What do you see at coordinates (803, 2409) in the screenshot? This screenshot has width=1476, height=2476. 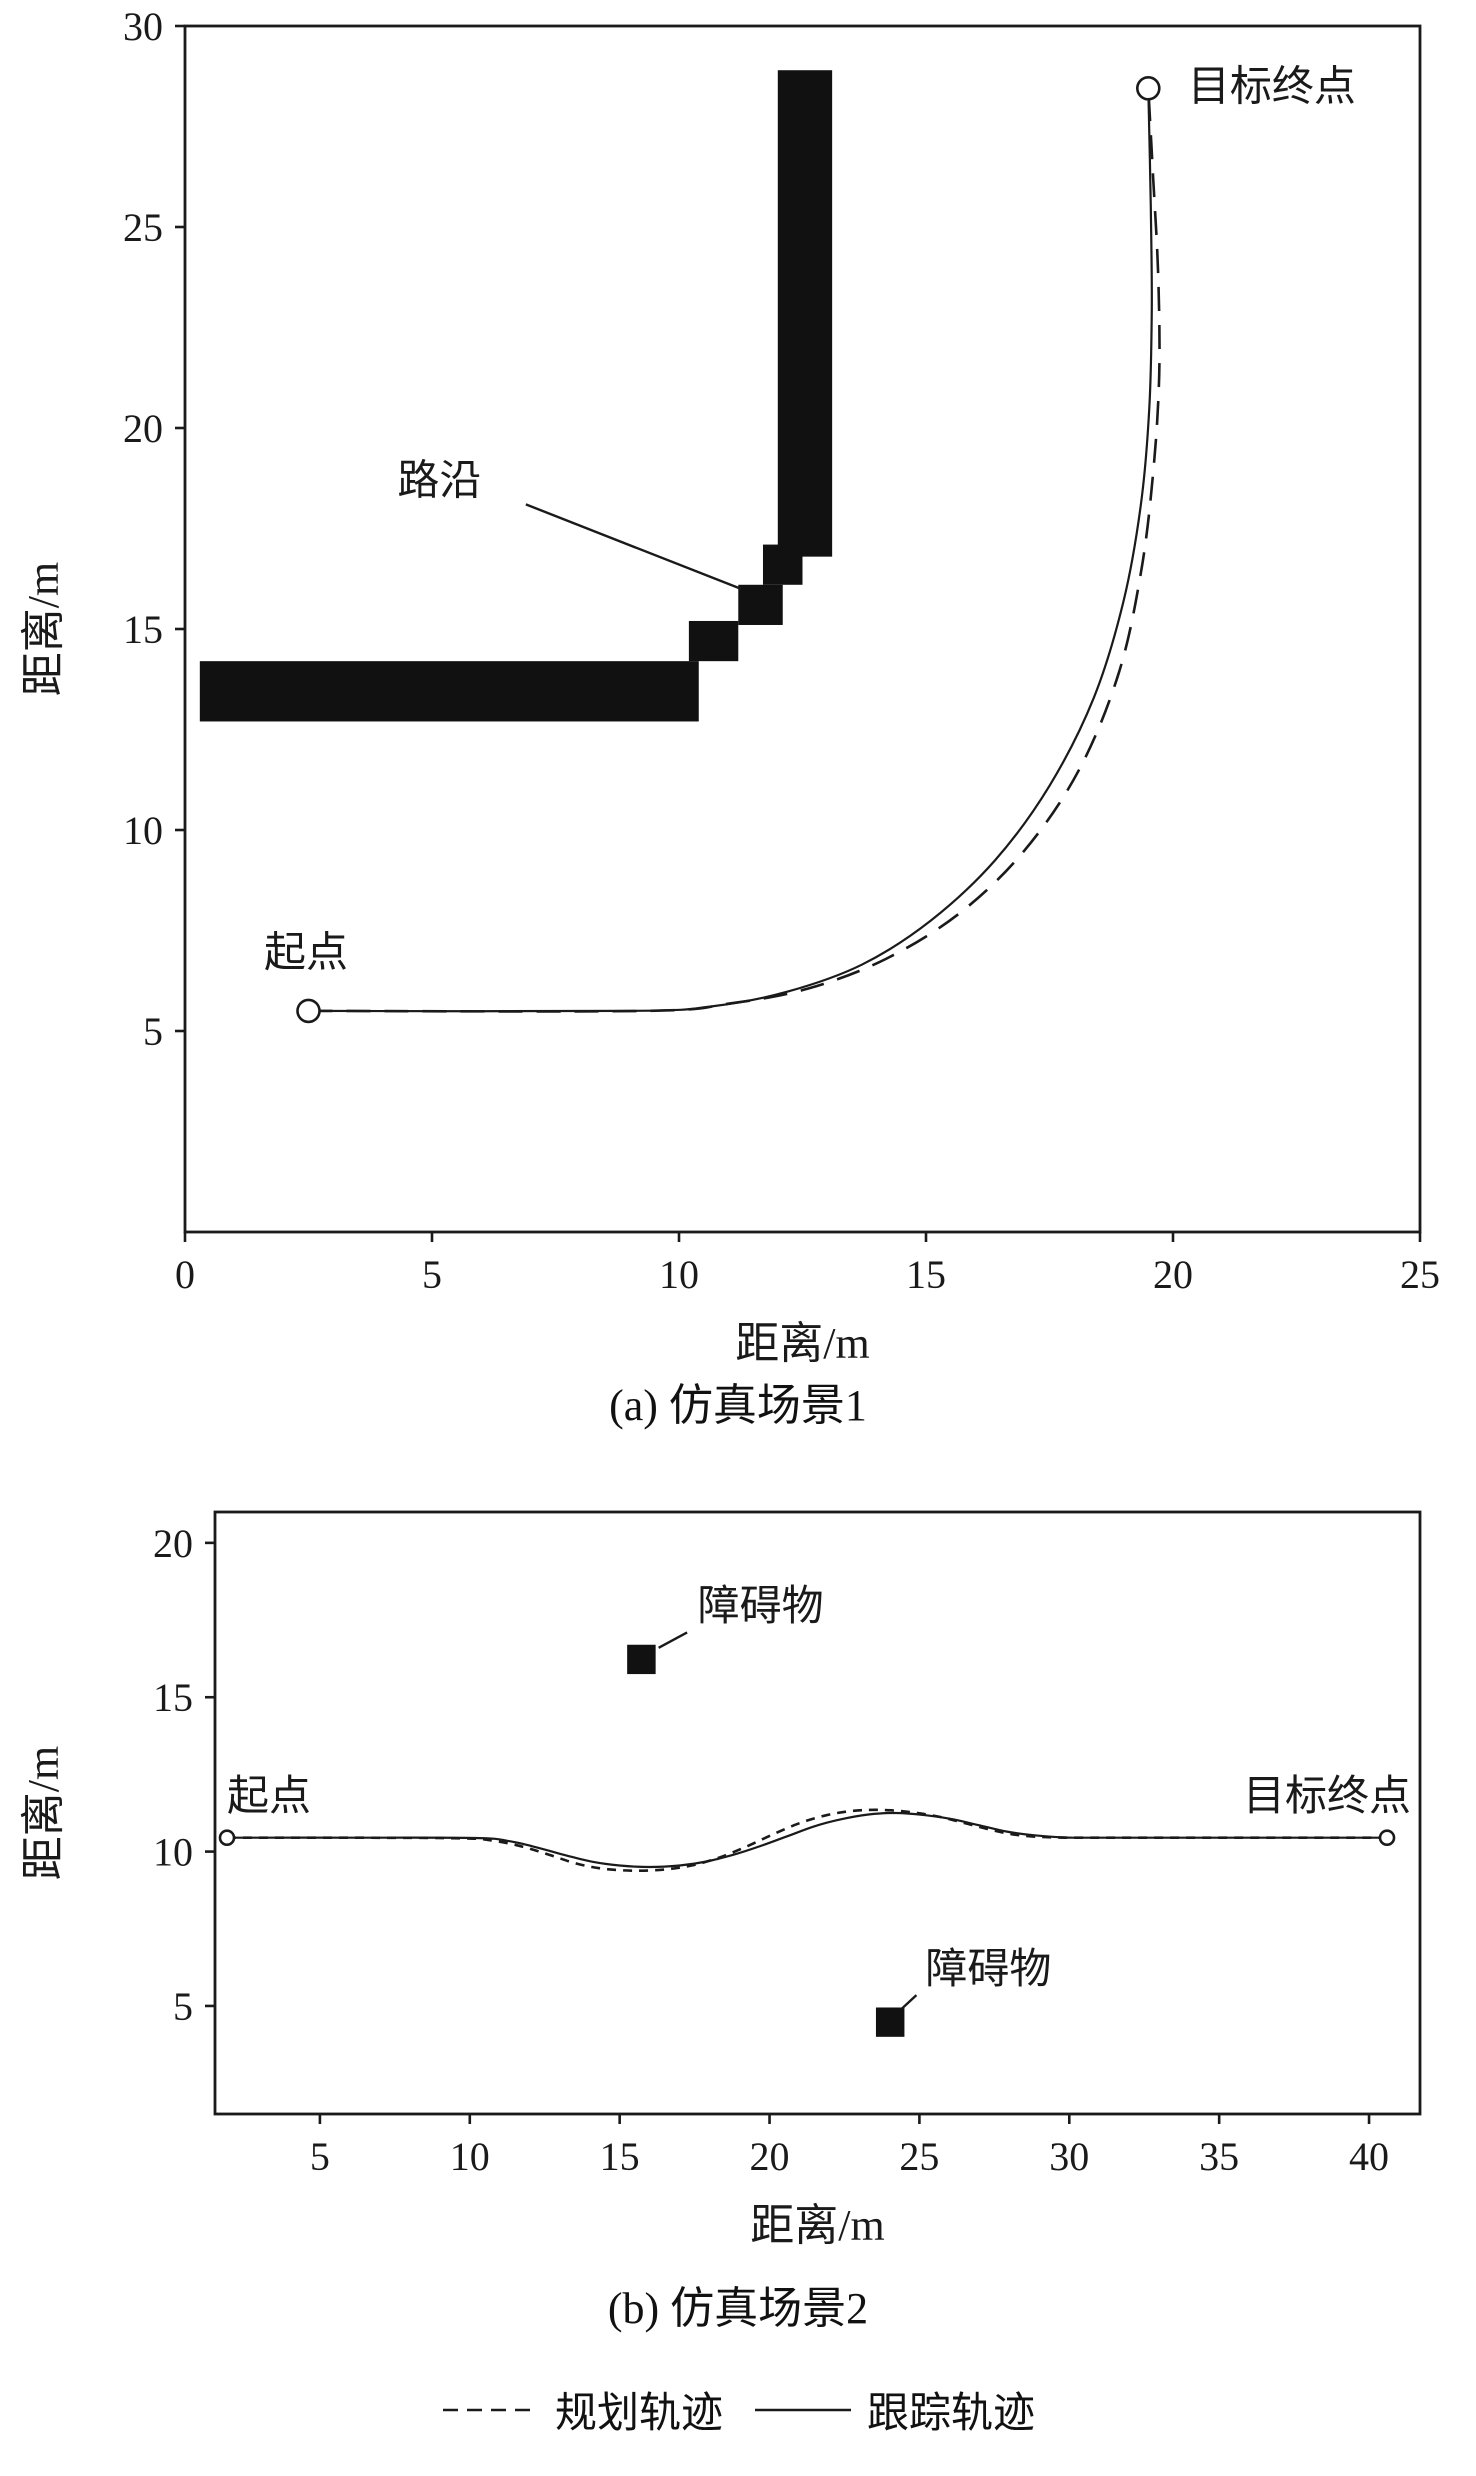 I see `solid-line-sample` at bounding box center [803, 2409].